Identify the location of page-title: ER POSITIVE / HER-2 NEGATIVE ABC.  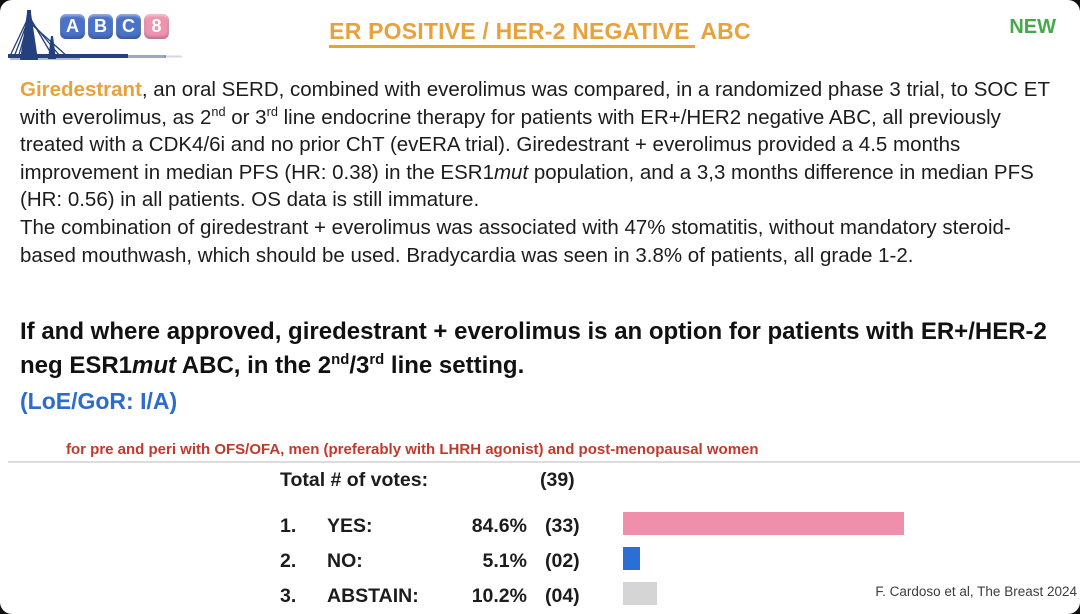
(540, 33).